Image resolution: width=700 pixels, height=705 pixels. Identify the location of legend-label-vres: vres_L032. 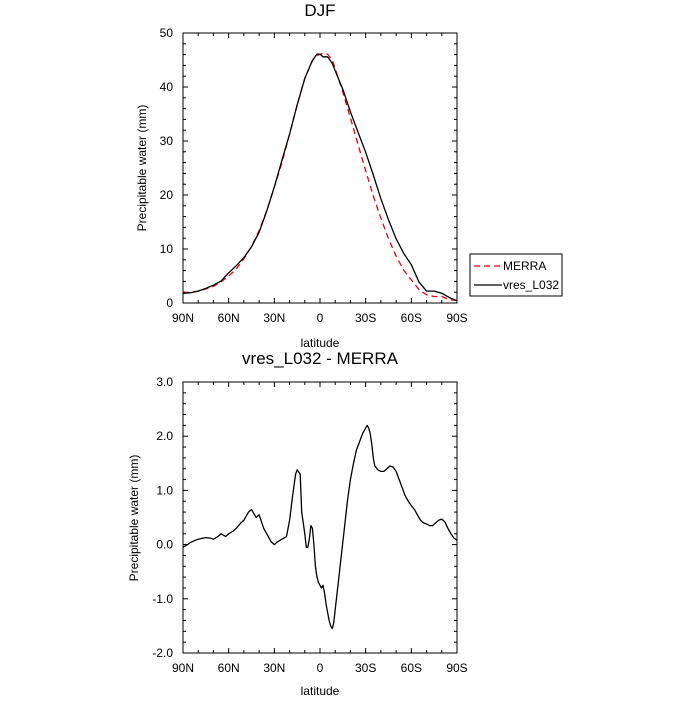
(531, 285).